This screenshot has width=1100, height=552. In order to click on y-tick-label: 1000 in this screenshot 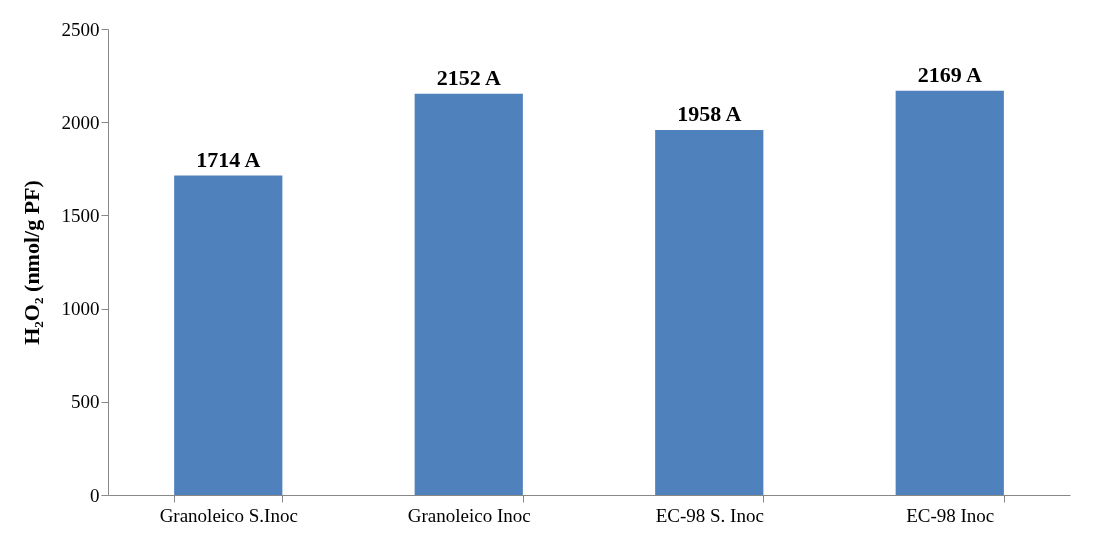, I will do `click(80, 309)`.